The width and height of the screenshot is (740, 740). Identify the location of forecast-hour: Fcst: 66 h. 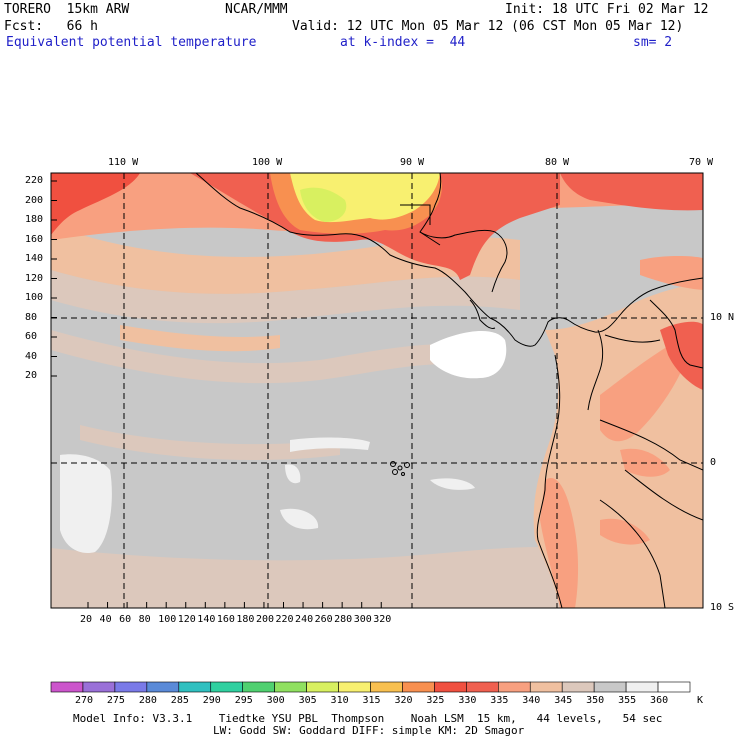
(51, 26).